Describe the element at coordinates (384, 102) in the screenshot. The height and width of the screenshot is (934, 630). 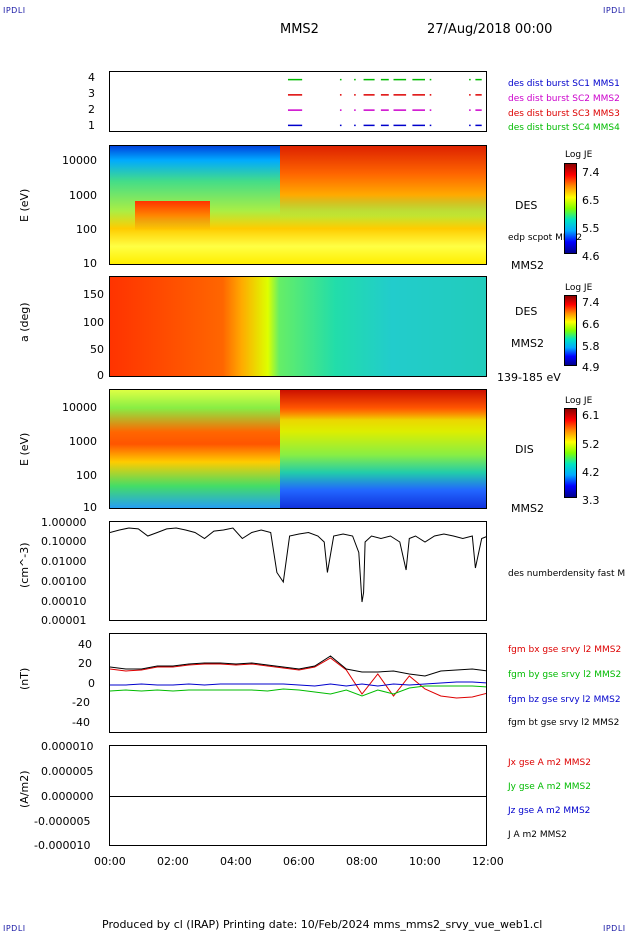
I see `burst-plot` at that location.